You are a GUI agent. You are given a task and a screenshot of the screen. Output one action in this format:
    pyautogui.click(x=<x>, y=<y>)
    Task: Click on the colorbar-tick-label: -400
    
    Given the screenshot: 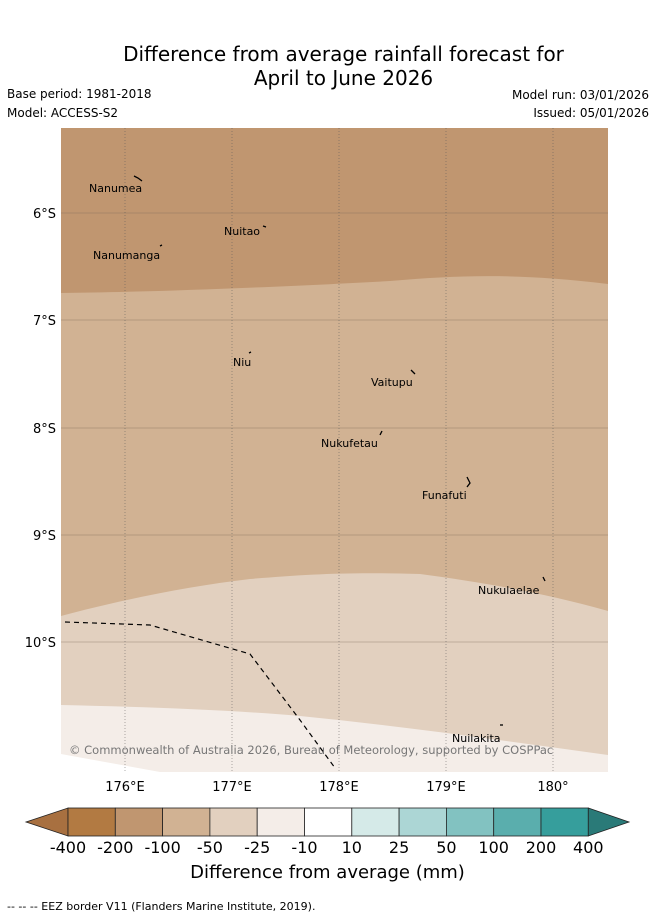 What is the action you would take?
    pyautogui.click(x=68, y=847)
    